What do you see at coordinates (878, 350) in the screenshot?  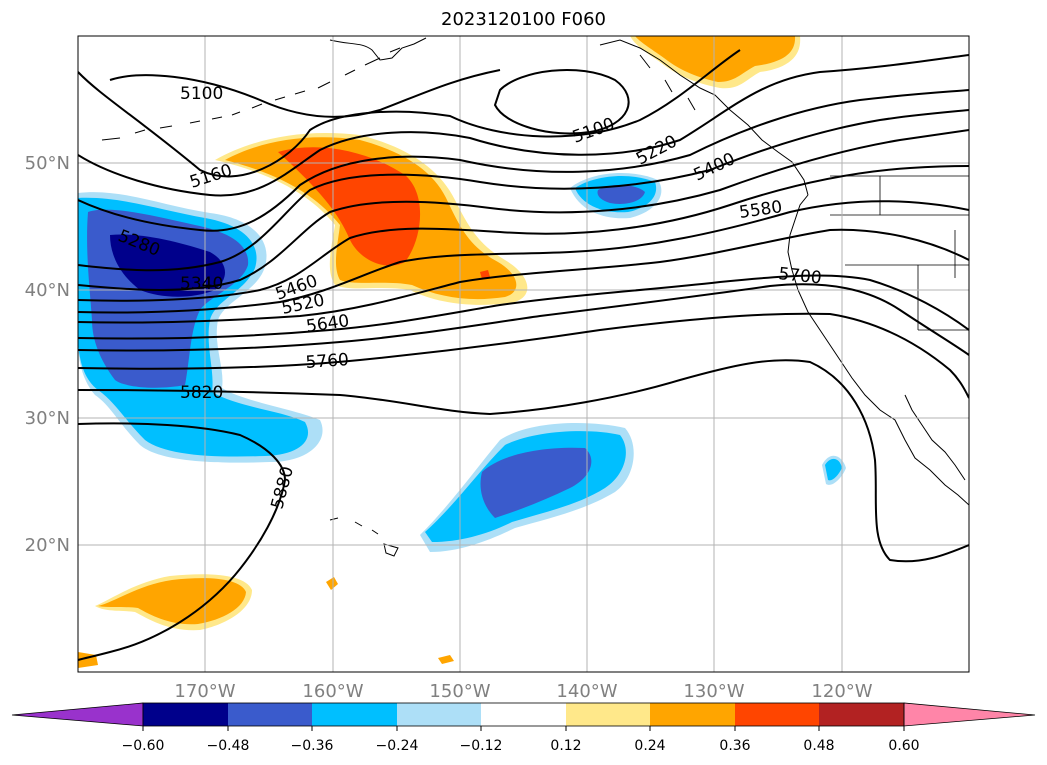 I see `us-west-coast` at bounding box center [878, 350].